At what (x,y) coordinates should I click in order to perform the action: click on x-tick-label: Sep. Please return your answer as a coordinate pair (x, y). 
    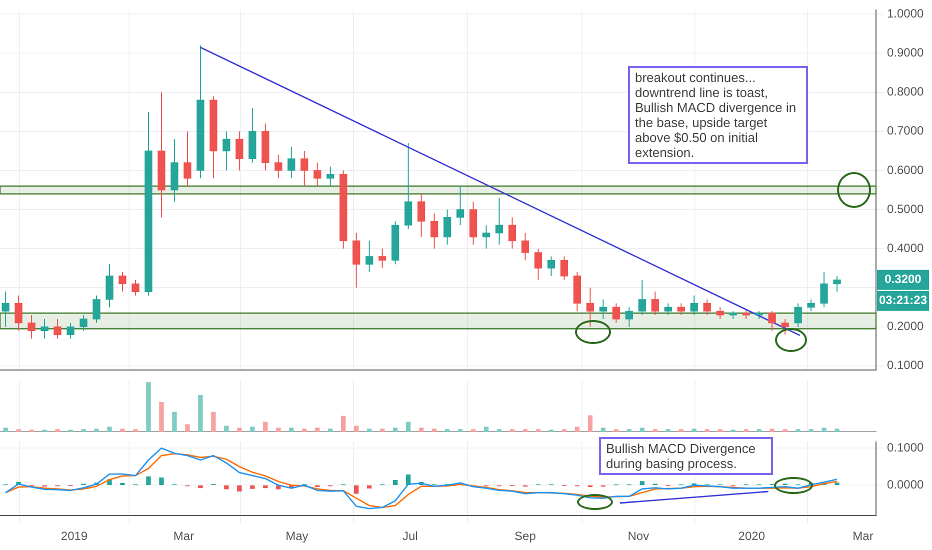
    Looking at the image, I should click on (525, 536).